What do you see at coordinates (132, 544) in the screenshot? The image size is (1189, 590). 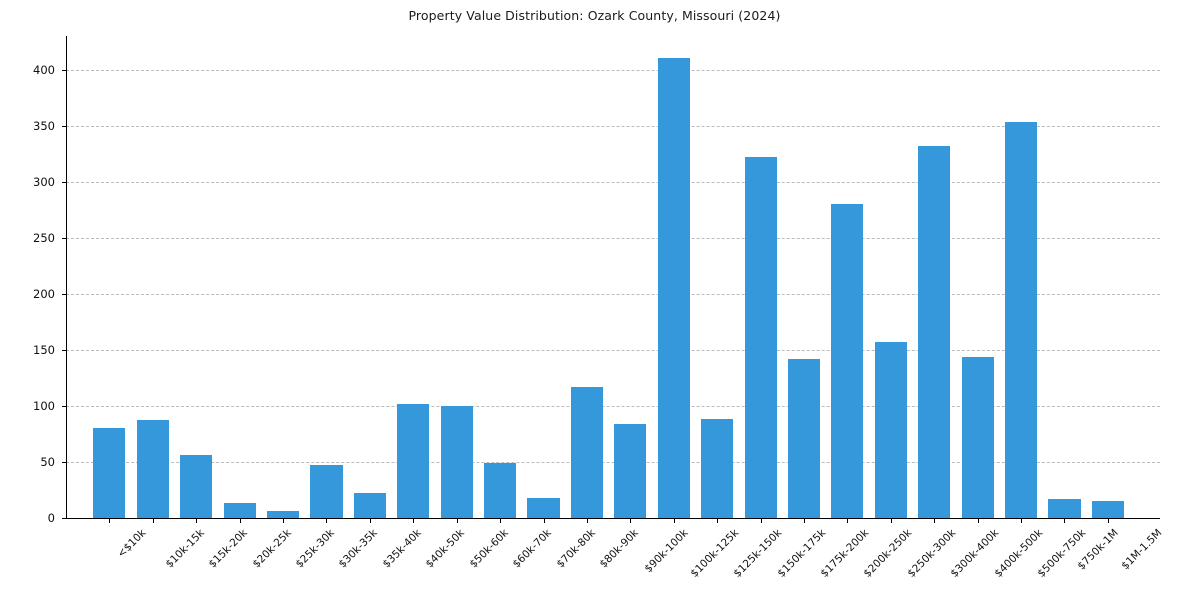 I see `x-tick-label: <$10k` at bounding box center [132, 544].